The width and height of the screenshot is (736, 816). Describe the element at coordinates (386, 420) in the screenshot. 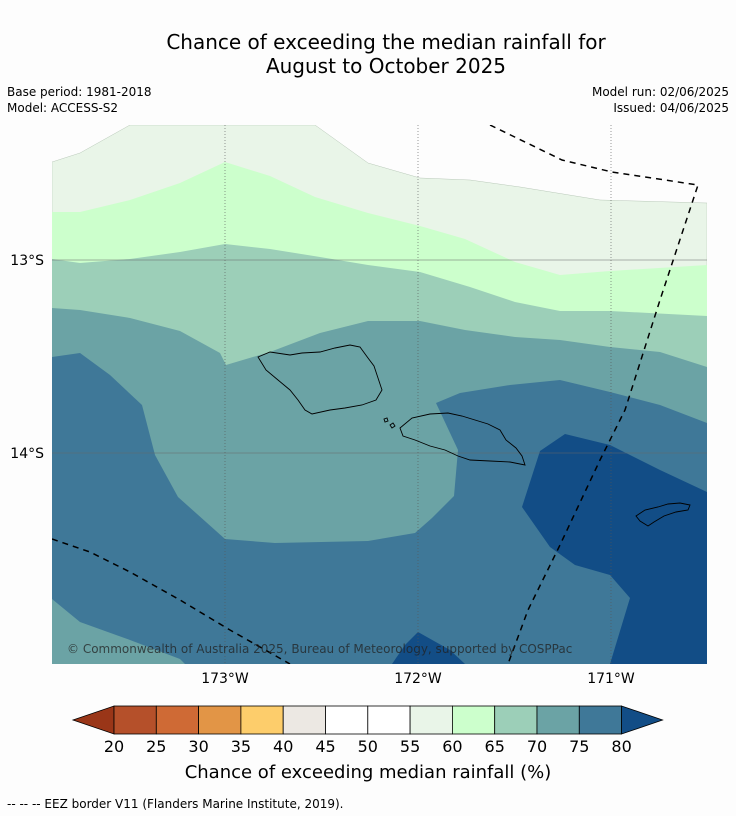

I see `manono-island` at that location.